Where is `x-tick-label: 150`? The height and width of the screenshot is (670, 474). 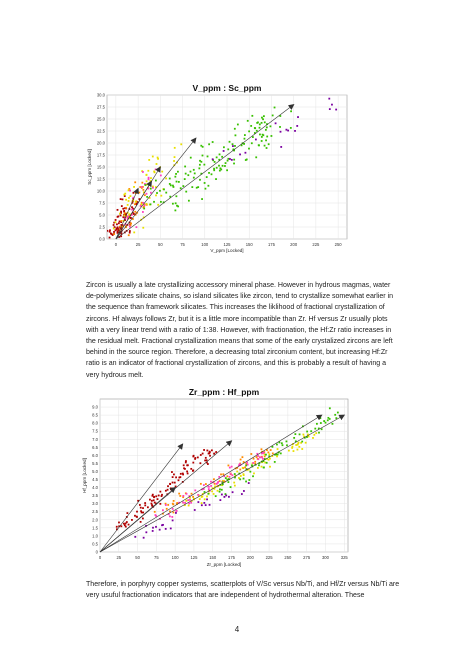
x-tick-label: 150 is located at coordinates (250, 244).